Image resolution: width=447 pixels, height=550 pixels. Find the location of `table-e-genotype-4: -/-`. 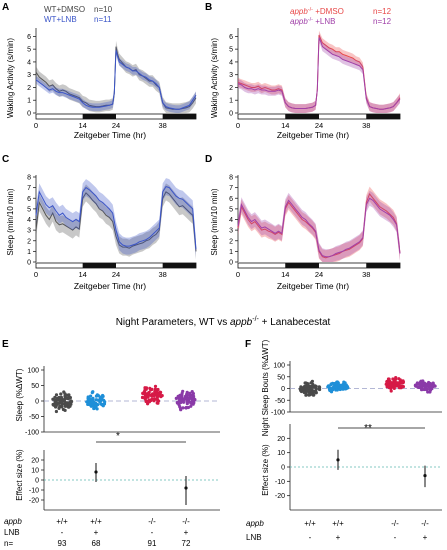

table-e-genotype-4: -/- is located at coordinates (186, 521).